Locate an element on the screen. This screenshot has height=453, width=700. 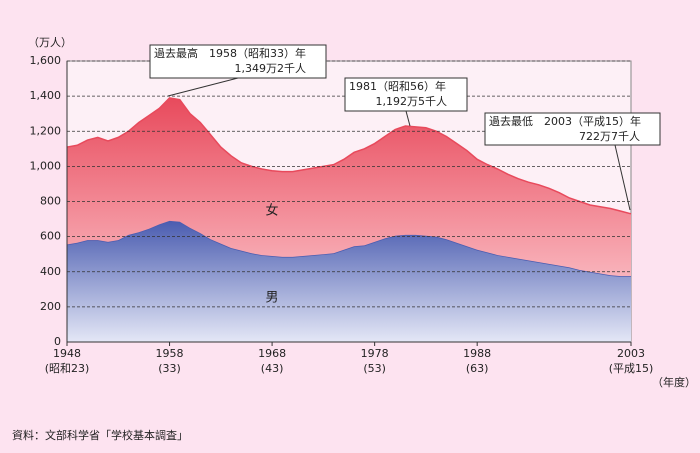
x-tick-era: (昭和23) is located at coordinates (67, 368).